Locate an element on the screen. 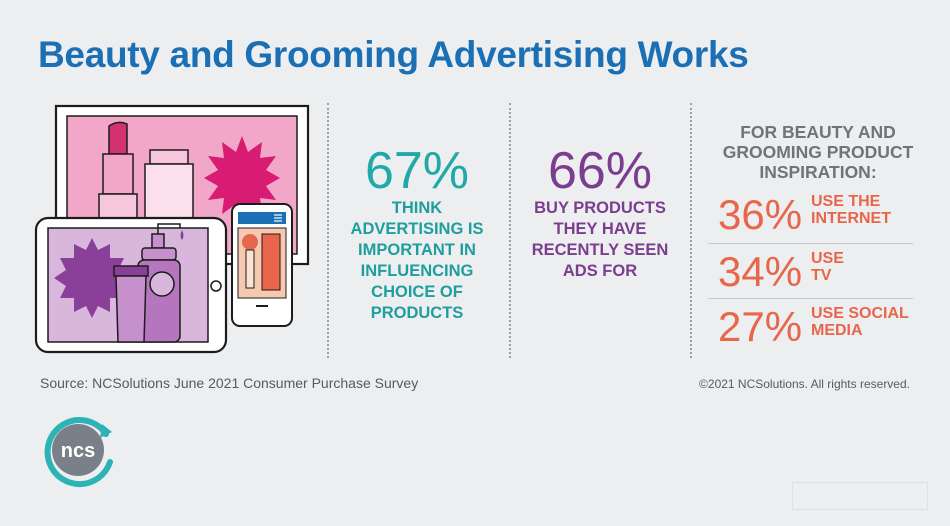  stat-text-line: ADS FOR is located at coordinates (600, 271).